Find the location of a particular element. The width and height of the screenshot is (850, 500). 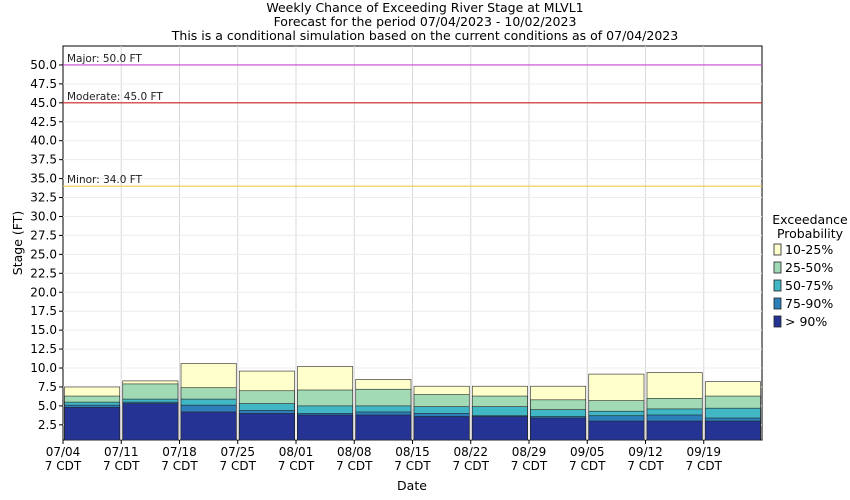

x-tick-date: 08/29 is located at coordinates (529, 452).